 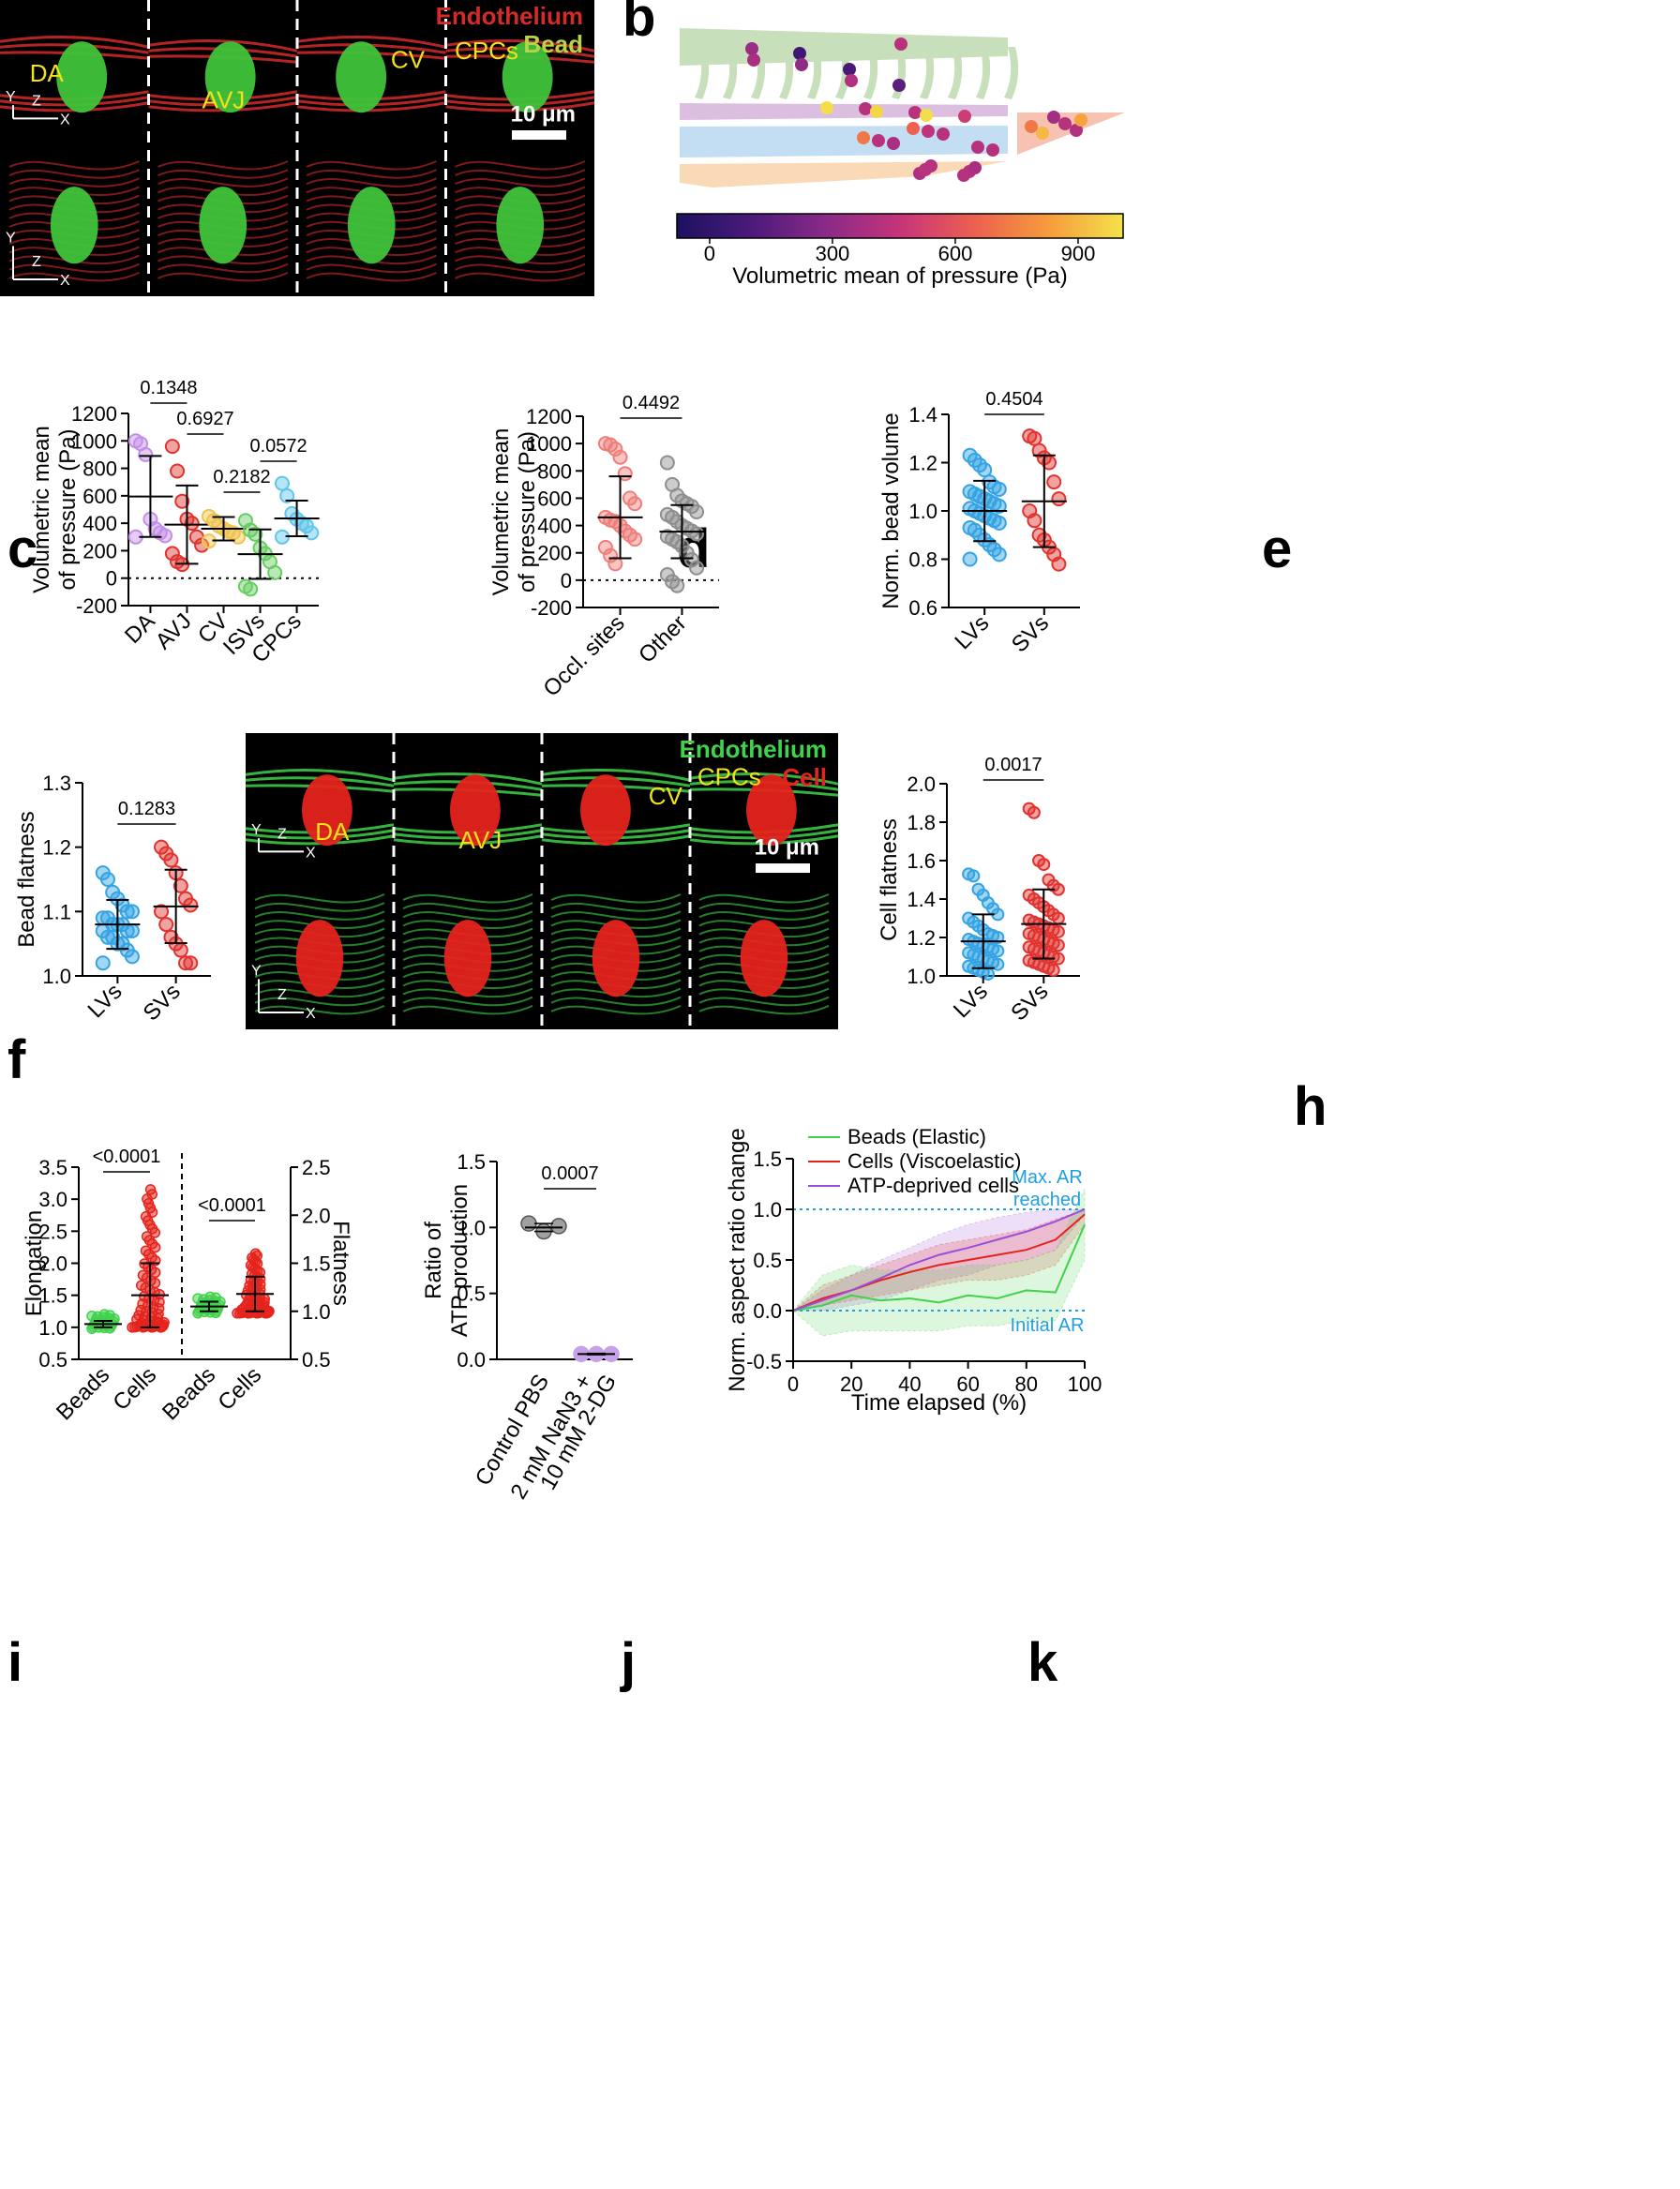 I want to click on x-tick-label: 0, so click(x=793, y=1384).